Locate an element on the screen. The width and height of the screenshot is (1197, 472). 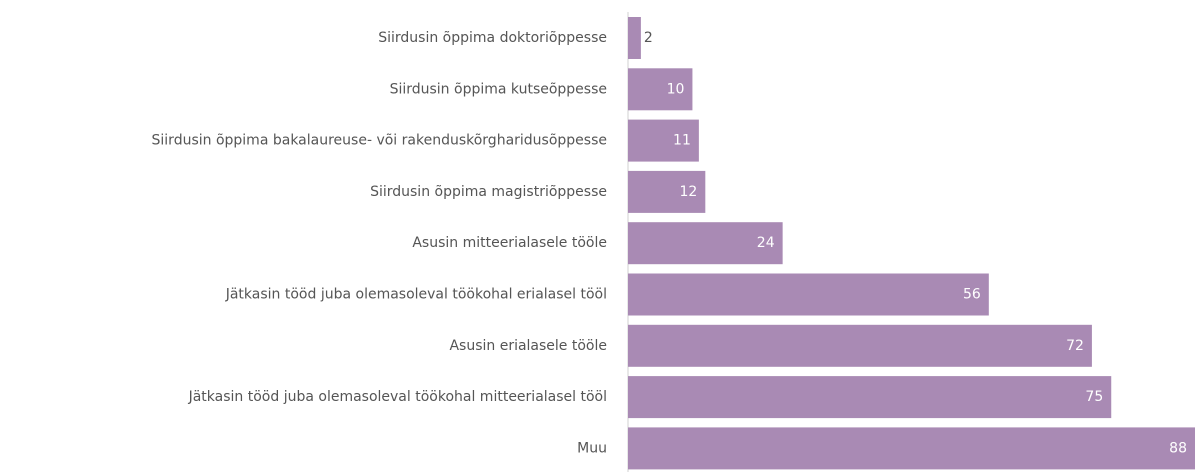
data-label: 24 is located at coordinates (766, 243).